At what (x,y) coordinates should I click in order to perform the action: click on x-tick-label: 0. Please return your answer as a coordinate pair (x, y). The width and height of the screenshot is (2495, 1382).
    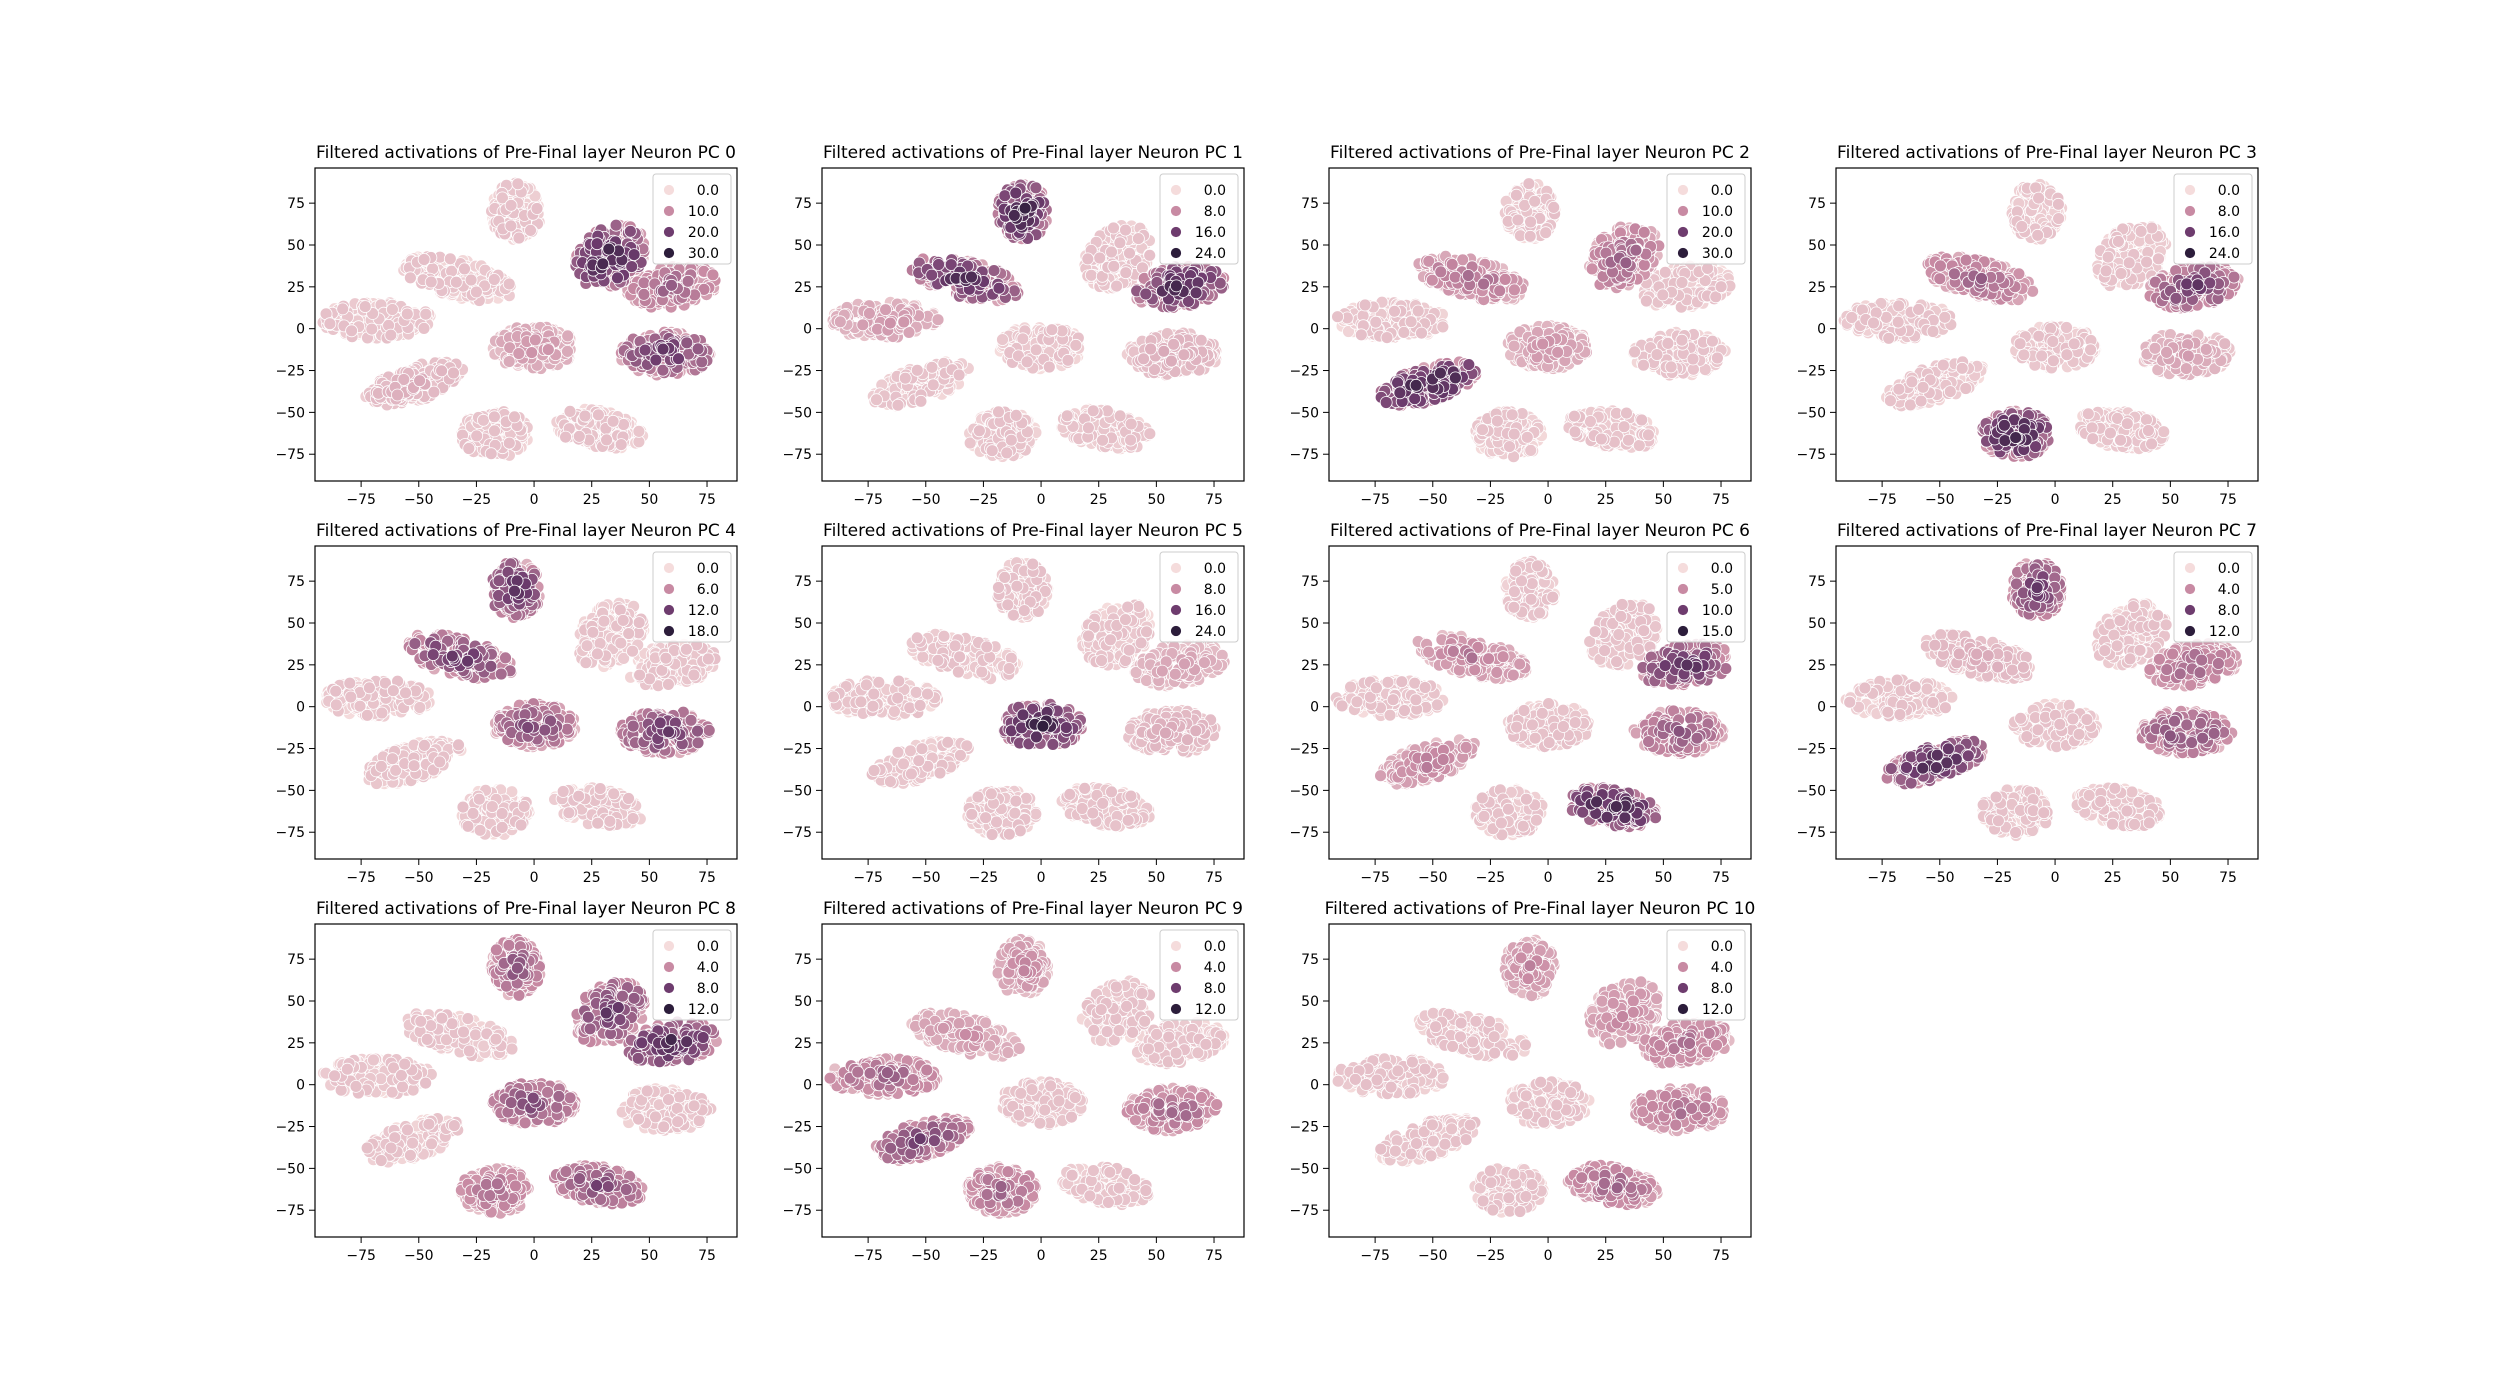
    Looking at the image, I should click on (1041, 500).